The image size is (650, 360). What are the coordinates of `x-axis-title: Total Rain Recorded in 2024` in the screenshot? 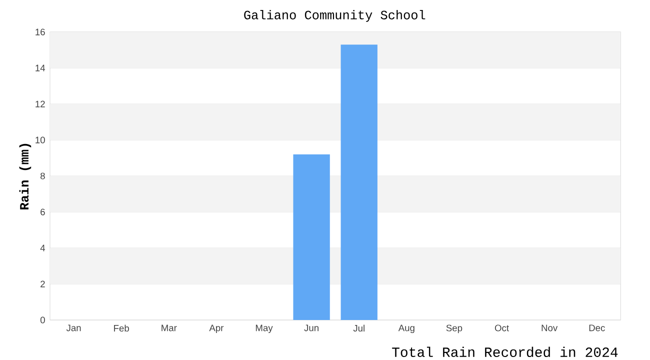 It's located at (505, 352).